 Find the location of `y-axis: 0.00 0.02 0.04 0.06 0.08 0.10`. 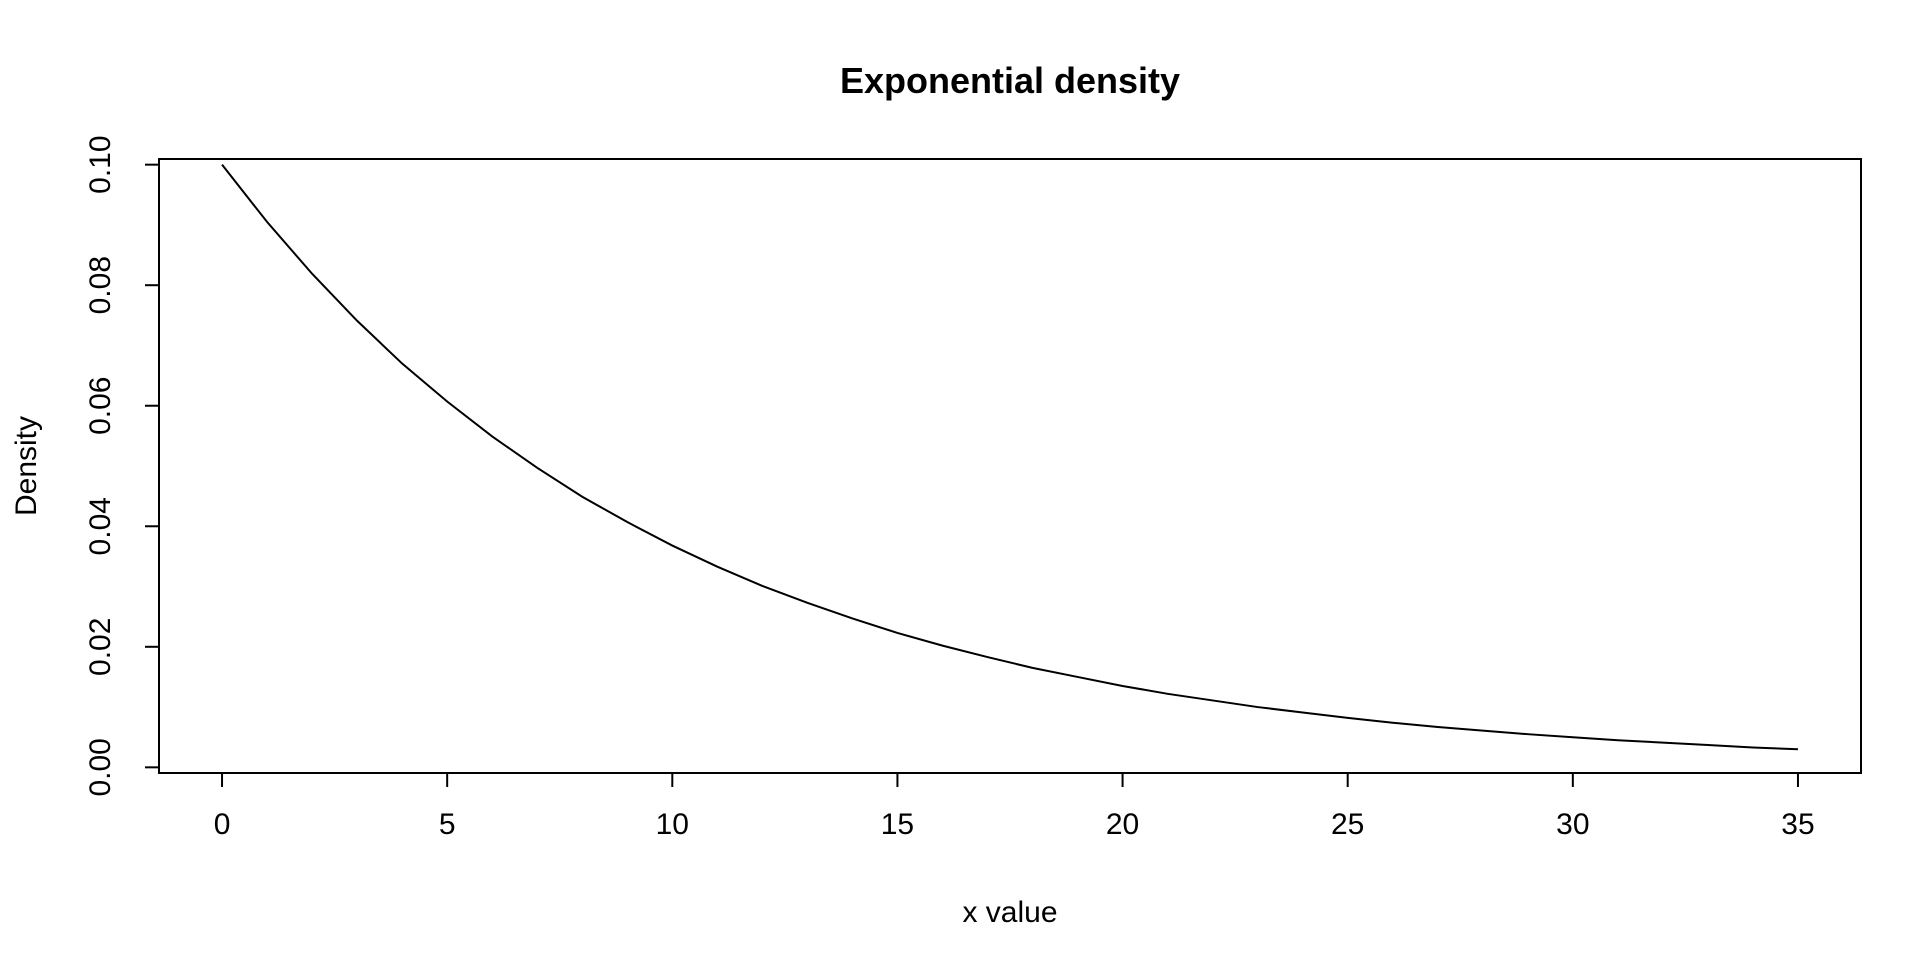

y-axis: 0.00 0.02 0.04 0.06 0.08 0.10 is located at coordinates (122, 466).